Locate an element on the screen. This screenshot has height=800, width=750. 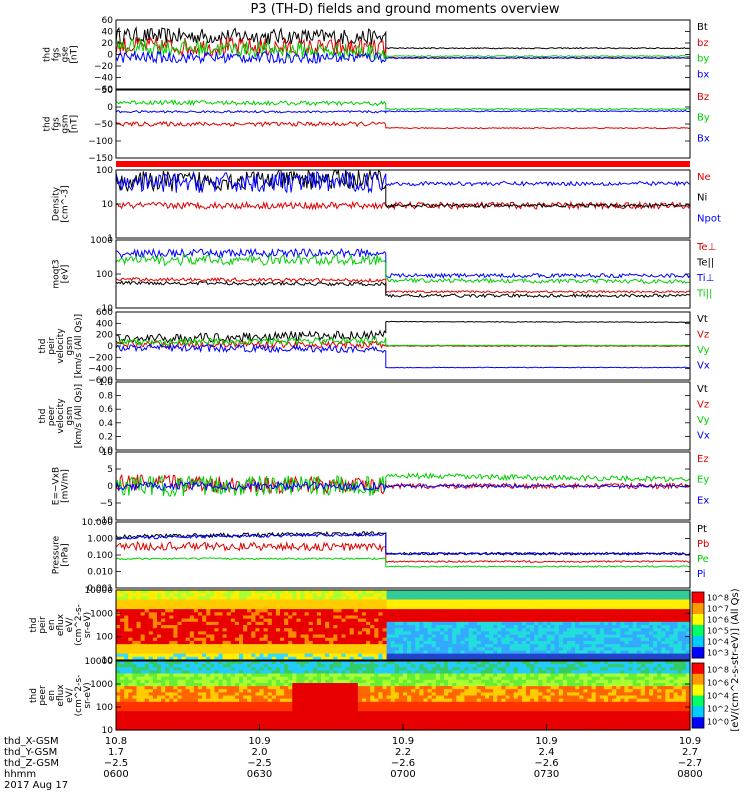
y-axis-label: eflux is located at coordinates (61, 624).